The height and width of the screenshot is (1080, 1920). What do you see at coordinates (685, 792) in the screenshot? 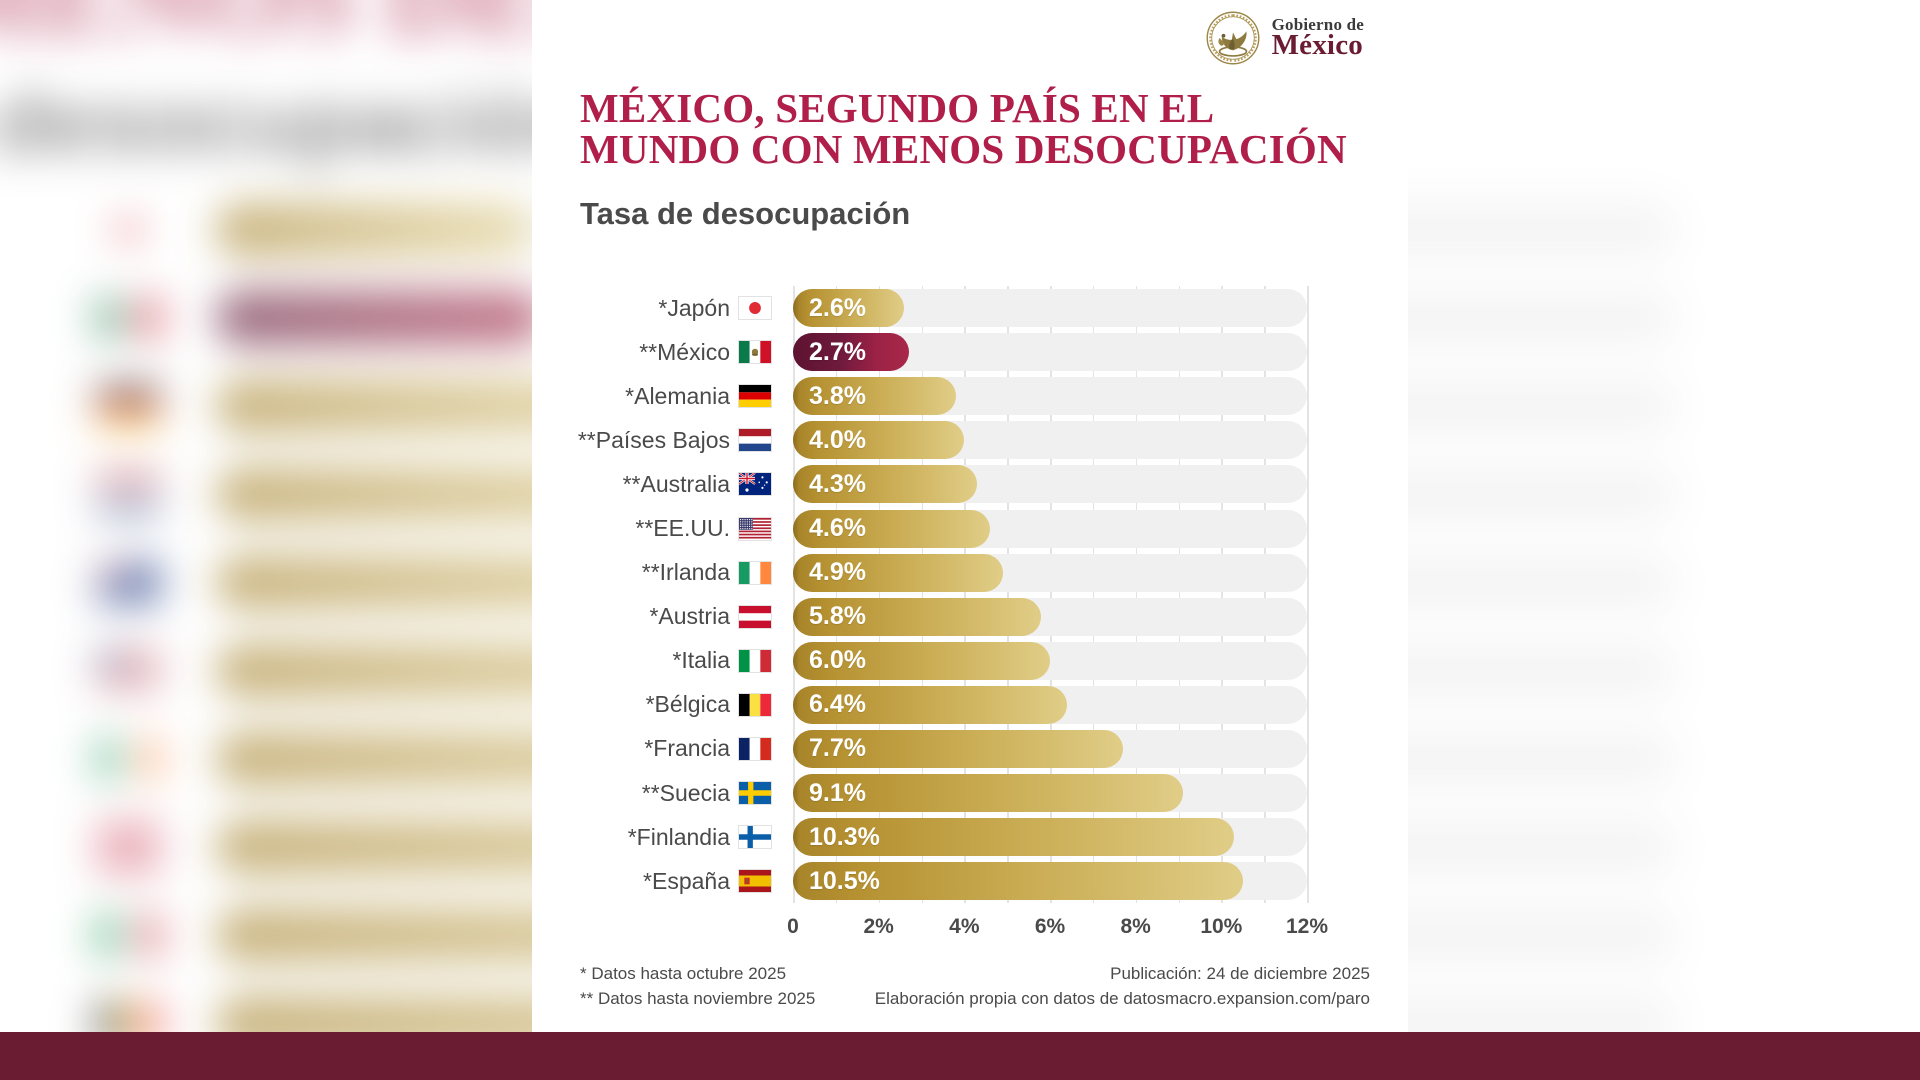
I see `country-label: **Suecia` at bounding box center [685, 792].